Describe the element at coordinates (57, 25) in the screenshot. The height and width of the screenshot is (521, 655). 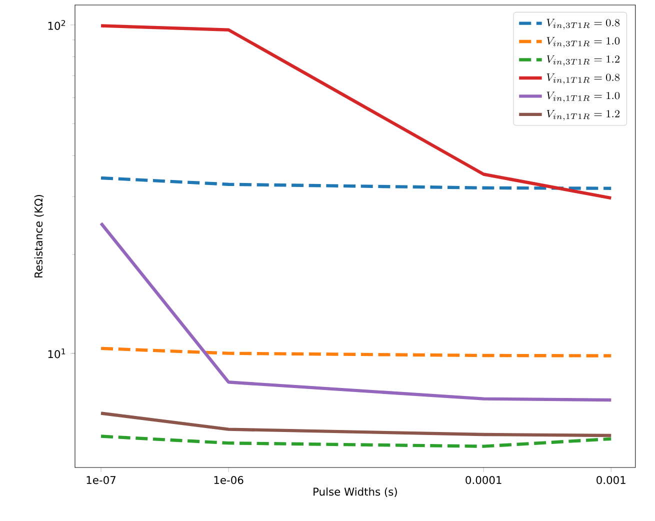
I see `y-tick-label: 10$^{2}$` at that location.